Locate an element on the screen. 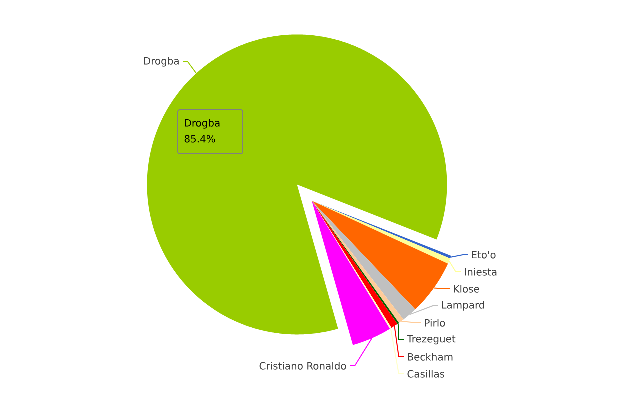 The width and height of the screenshot is (634, 400). slice-label: Beckham is located at coordinates (430, 357).